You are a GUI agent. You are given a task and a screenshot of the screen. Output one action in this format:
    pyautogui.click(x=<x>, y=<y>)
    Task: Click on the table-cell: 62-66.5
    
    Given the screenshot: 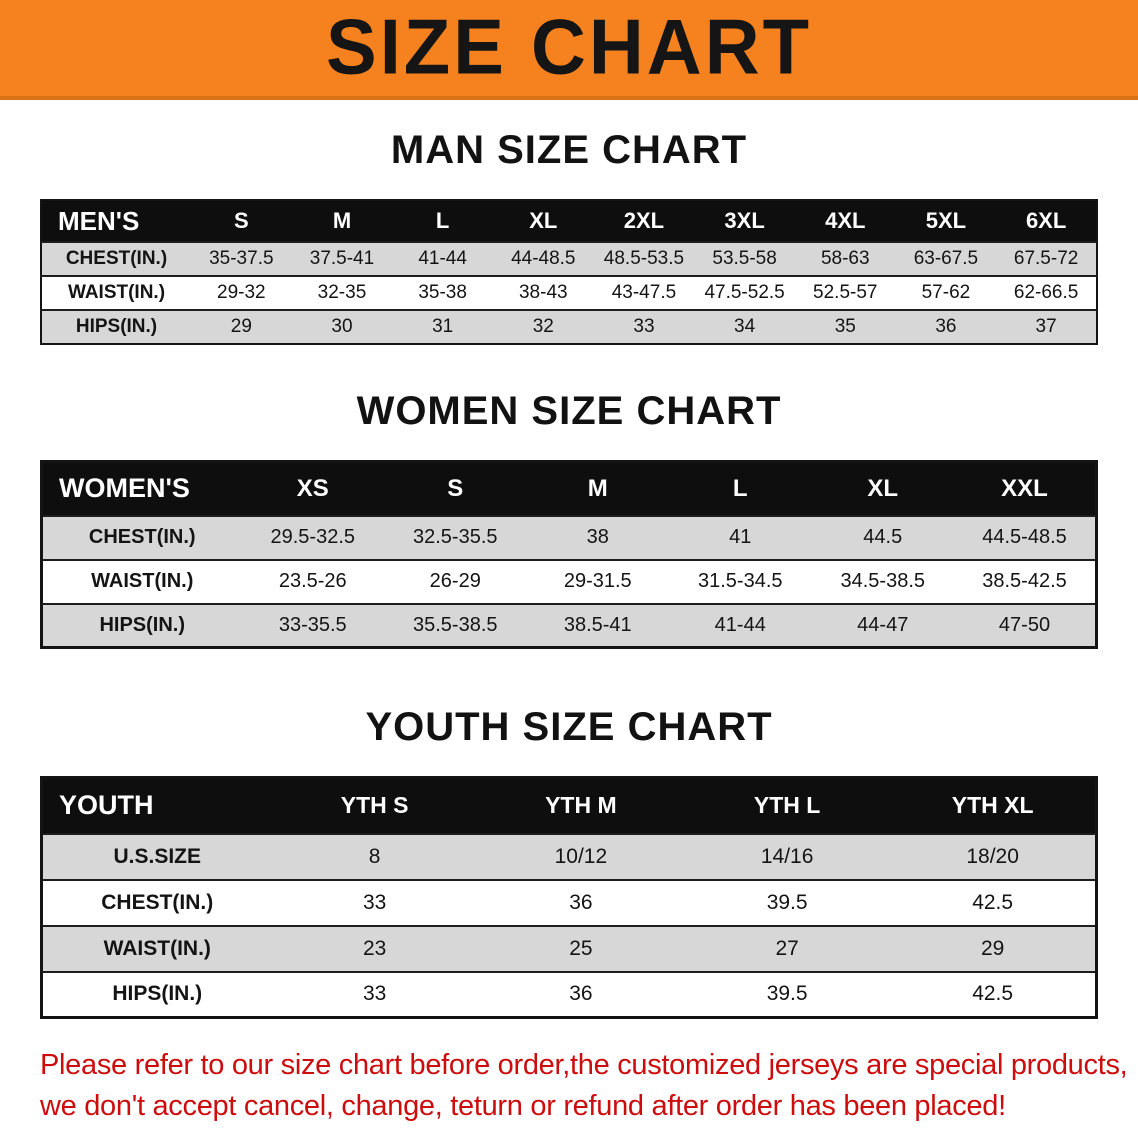 What is the action you would take?
    pyautogui.click(x=1046, y=292)
    